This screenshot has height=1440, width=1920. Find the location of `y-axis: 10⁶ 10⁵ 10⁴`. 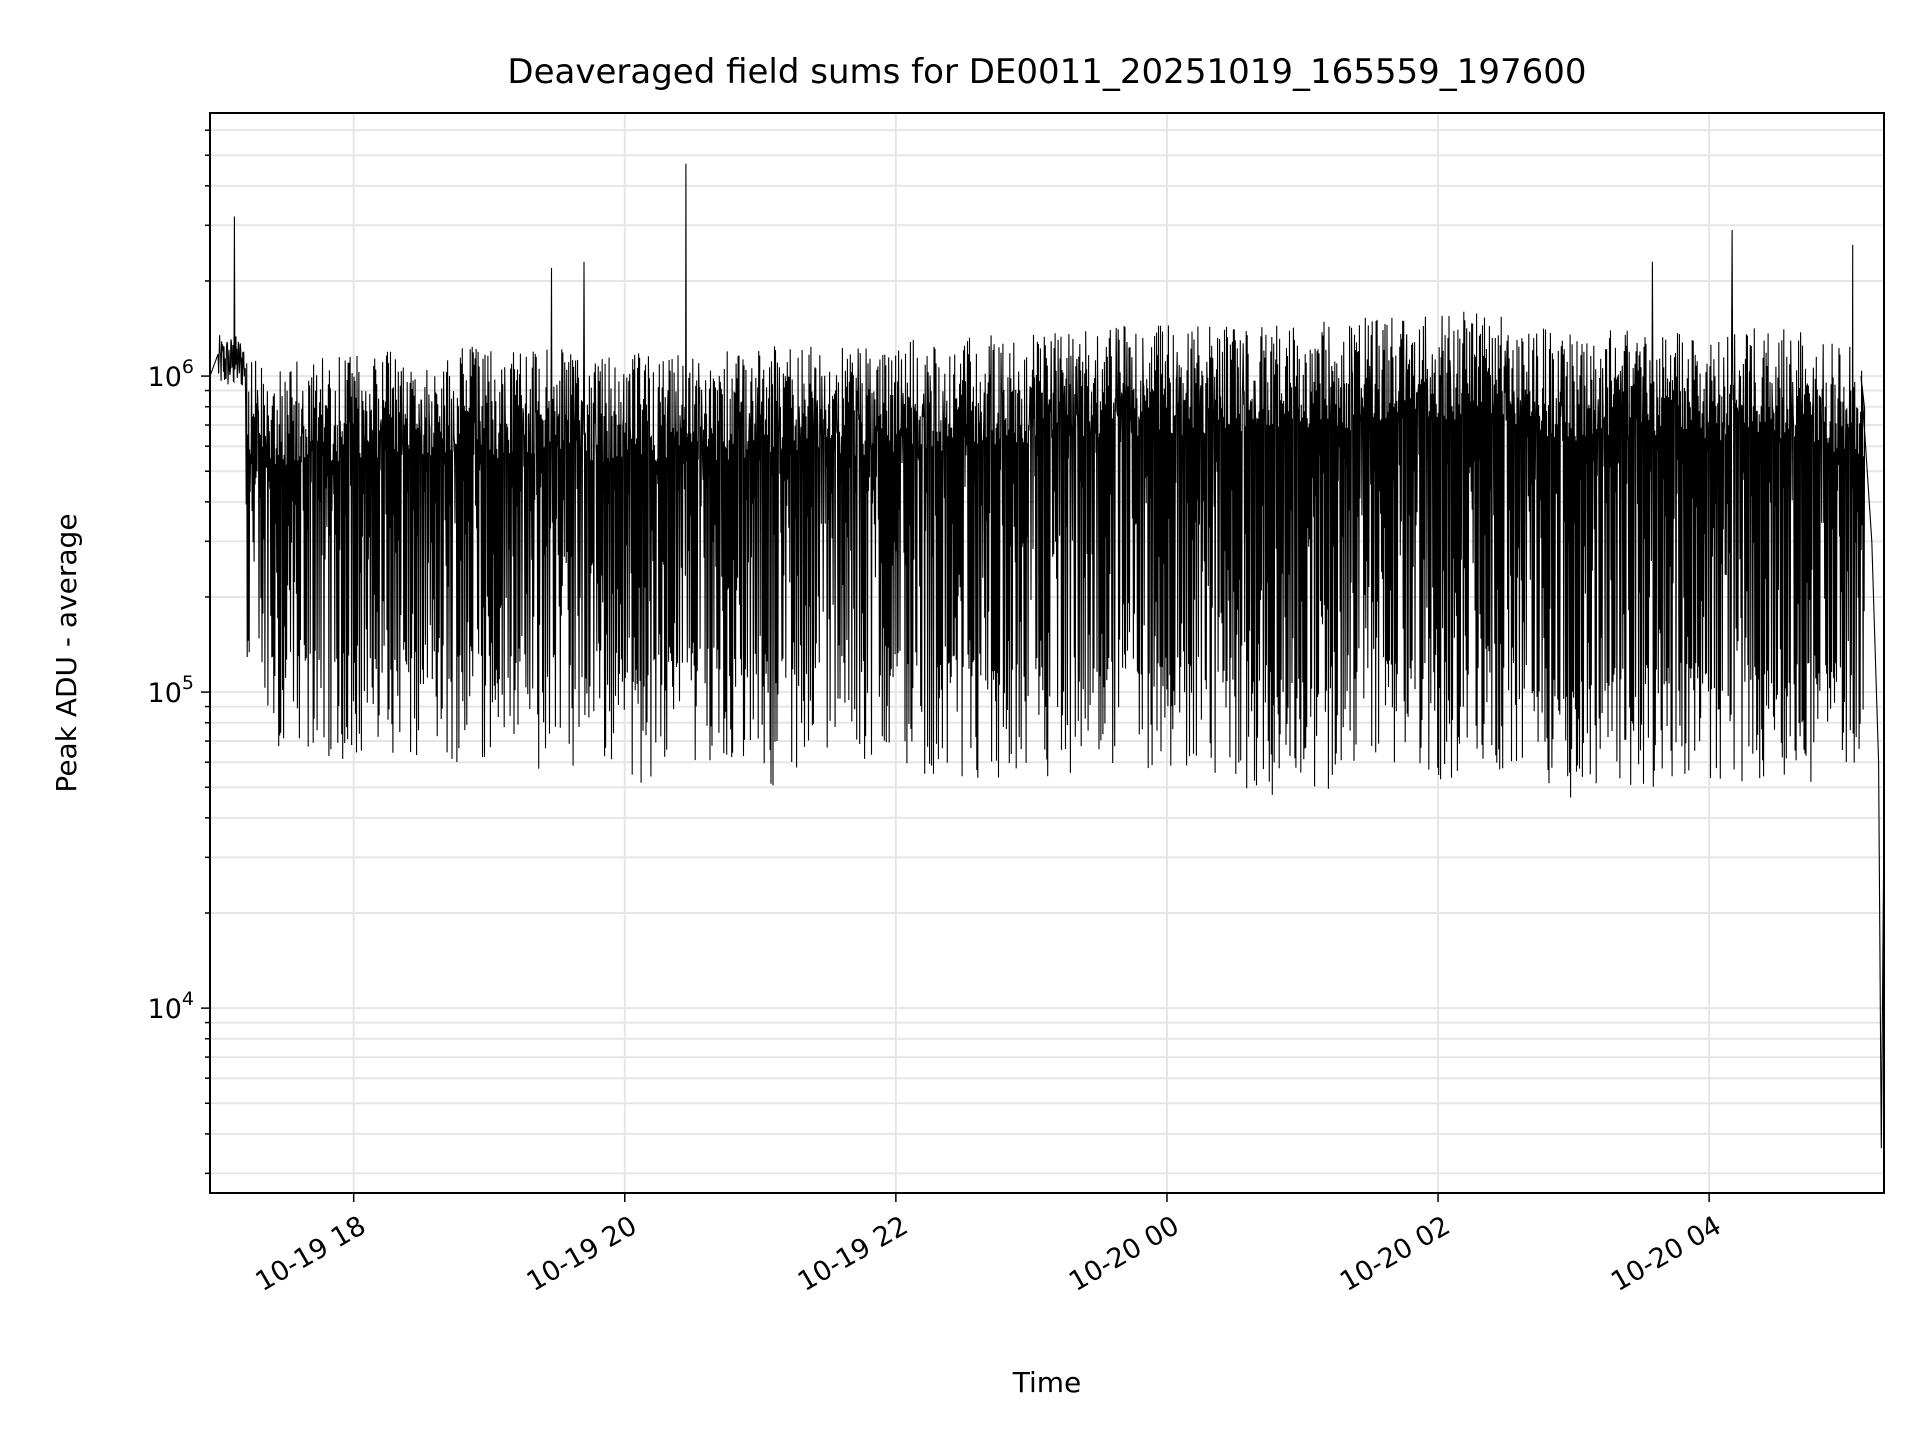

y-axis: 10⁶ 10⁵ 10⁴ is located at coordinates (179, 652).